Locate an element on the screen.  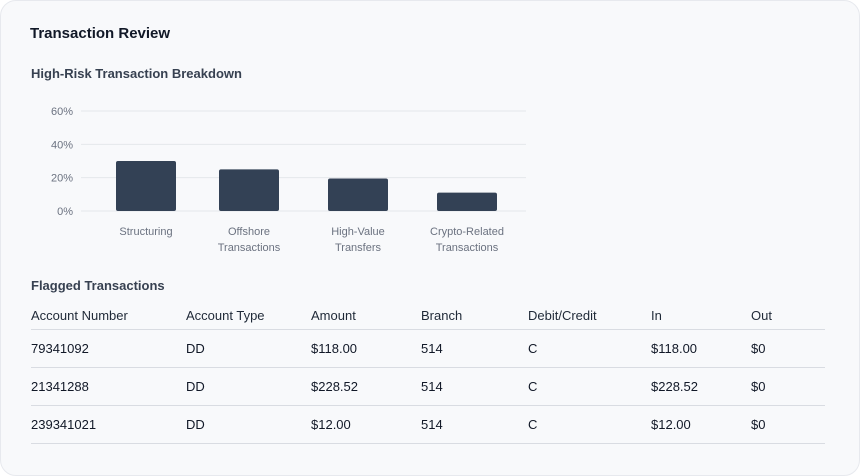
table-row: 79341092 DD $118.00 514 C $118.00 $0 is located at coordinates (428, 348).